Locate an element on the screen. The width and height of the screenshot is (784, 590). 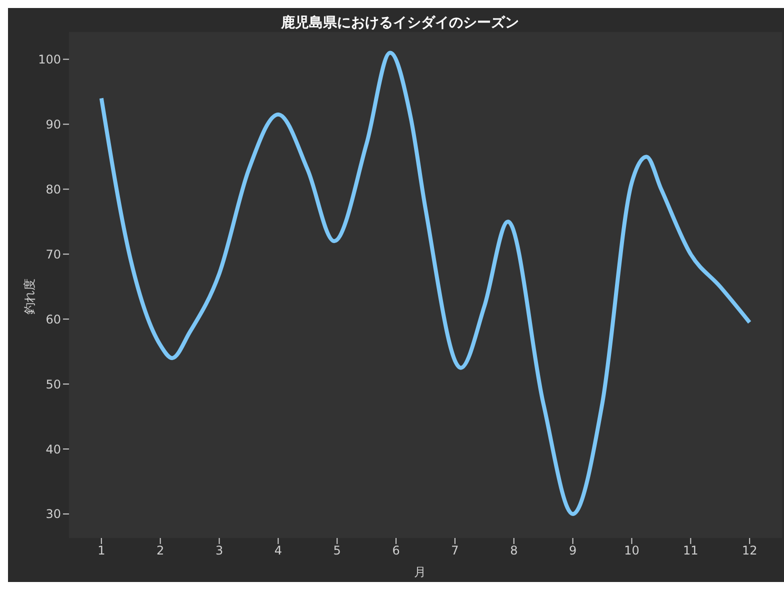
x-tick-label: 4 is located at coordinates (278, 551).